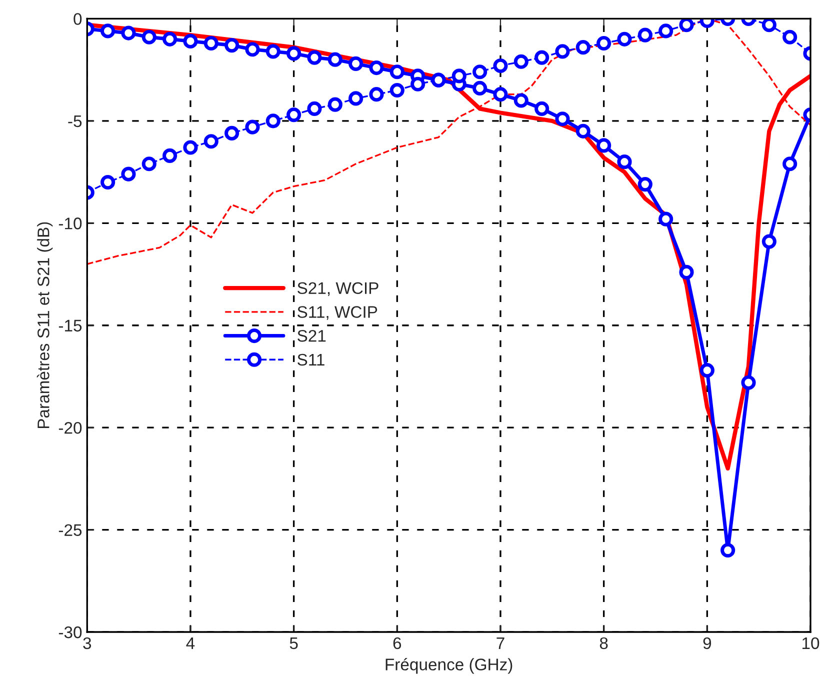  What do you see at coordinates (70, 428) in the screenshot?
I see `y-tick-label: -20` at bounding box center [70, 428].